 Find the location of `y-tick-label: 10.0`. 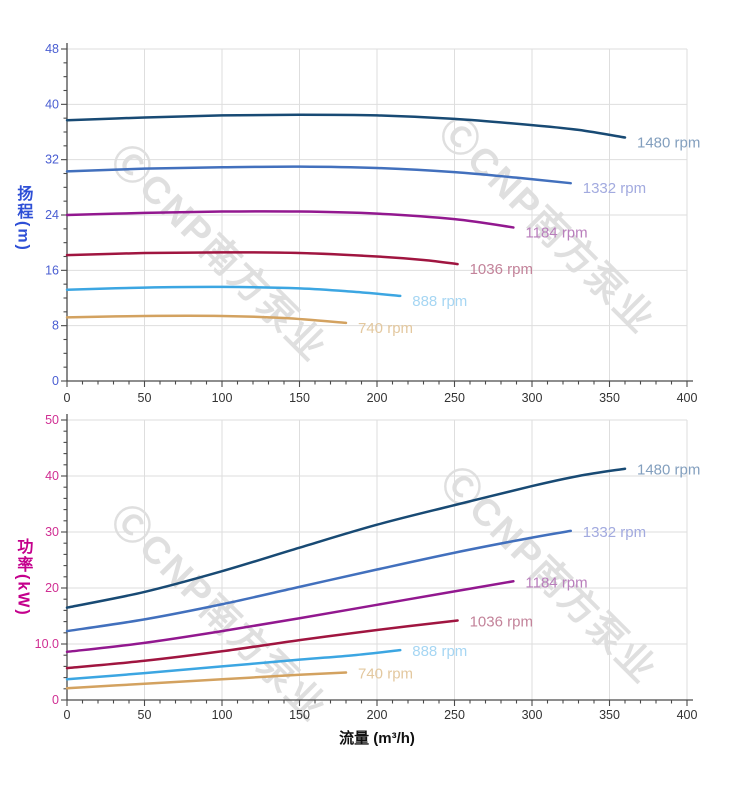

y-tick-label: 10.0 is located at coordinates (47, 644).